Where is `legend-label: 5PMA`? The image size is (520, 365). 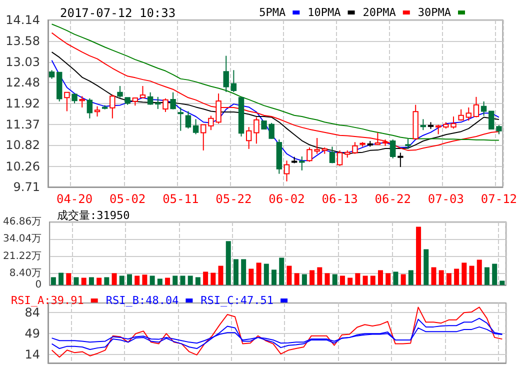 legend-label: 5PMA is located at coordinates (272, 12).